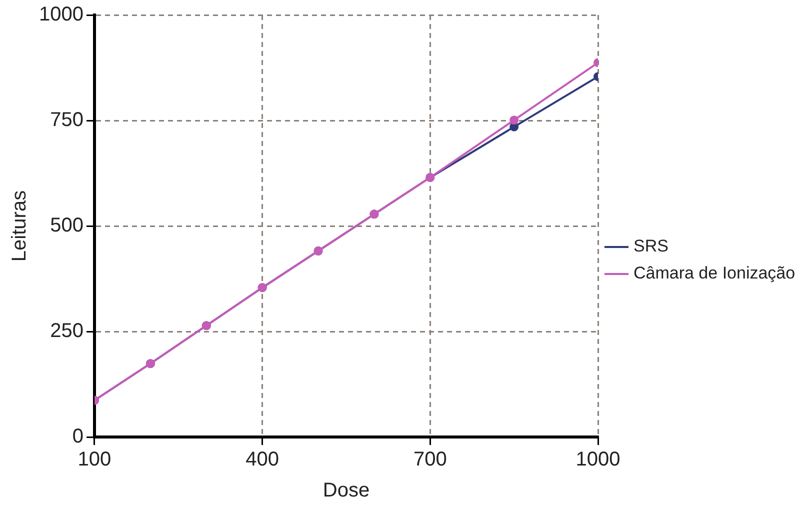 The height and width of the screenshot is (511, 802). Describe the element at coordinates (430, 459) in the screenshot. I see `x-tick-label: 700` at that location.